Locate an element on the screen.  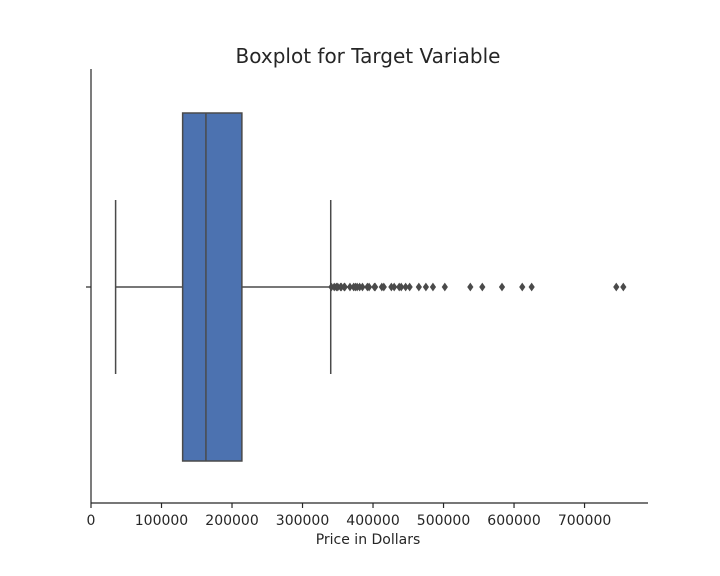
x-tick-label: 200000 is located at coordinates (231, 521).